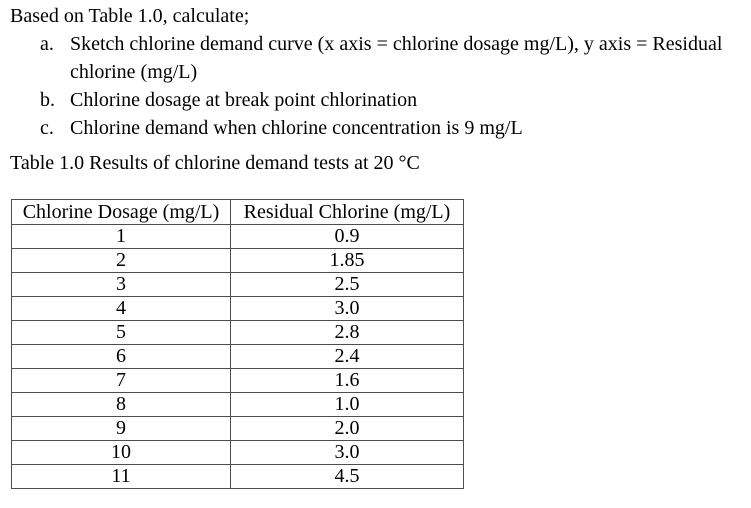  What do you see at coordinates (347, 236) in the screenshot?
I see `table-cell: 0.9` at bounding box center [347, 236].